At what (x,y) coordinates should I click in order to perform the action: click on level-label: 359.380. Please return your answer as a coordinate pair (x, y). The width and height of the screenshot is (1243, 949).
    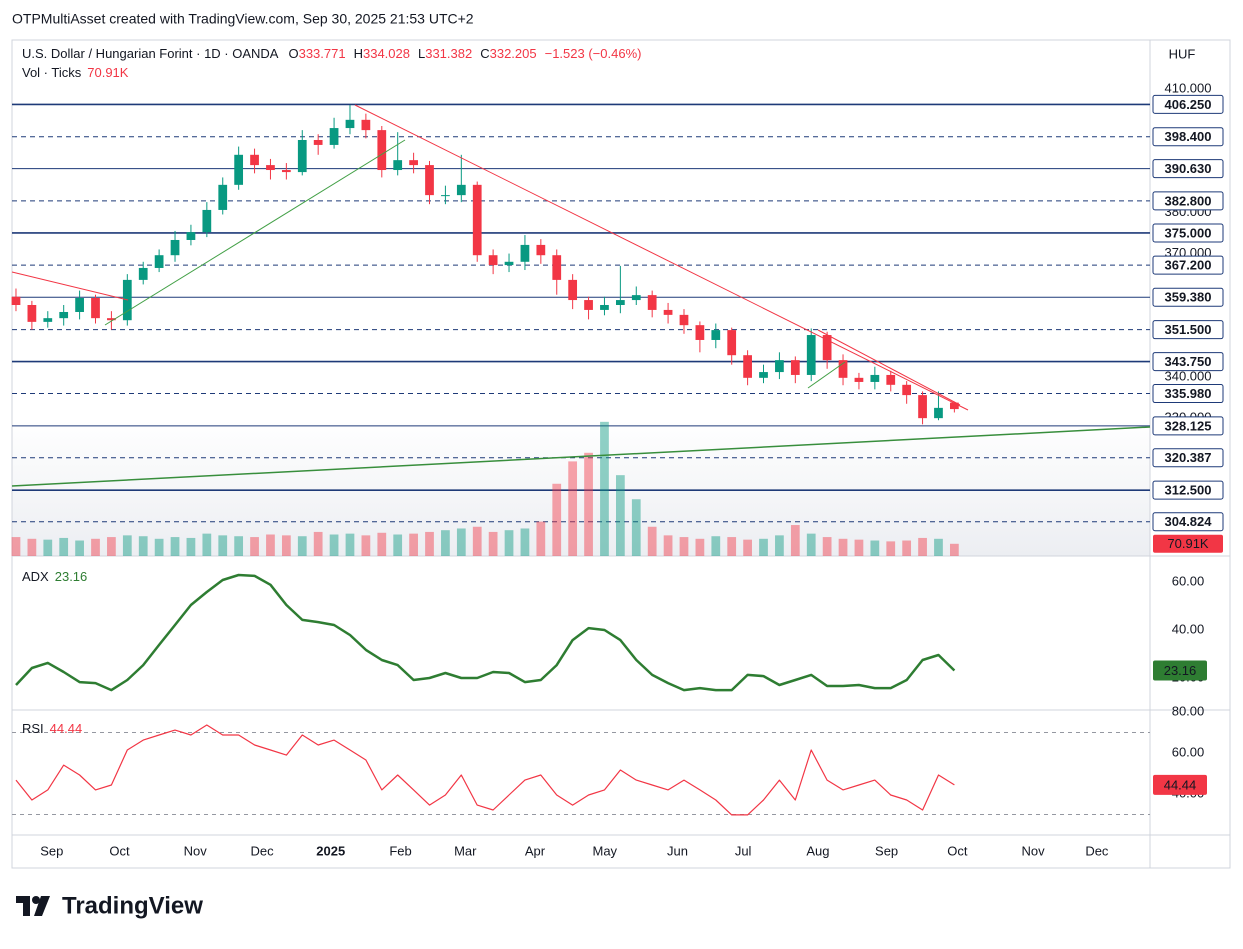
    Looking at the image, I should click on (1188, 297).